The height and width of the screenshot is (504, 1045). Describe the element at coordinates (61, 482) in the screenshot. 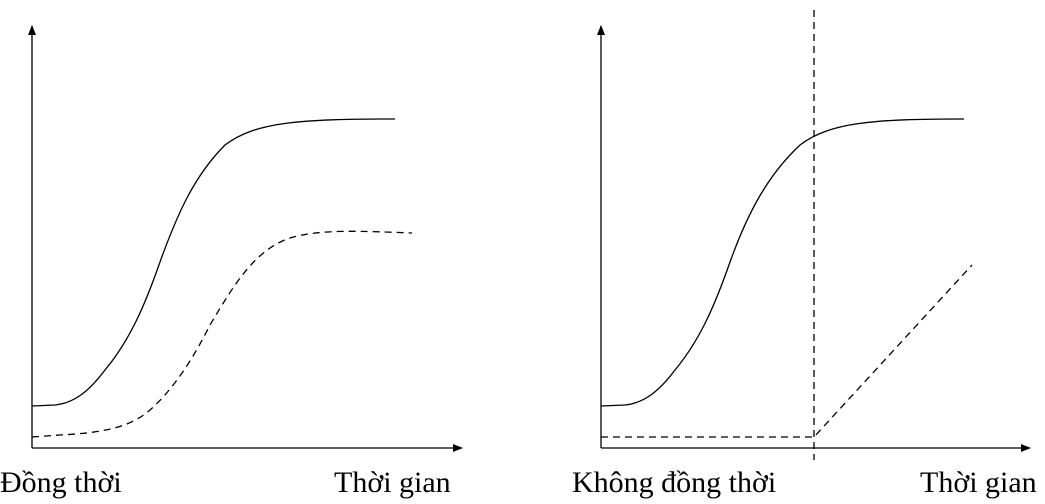

I see `left-caption: Đồng thời` at that location.